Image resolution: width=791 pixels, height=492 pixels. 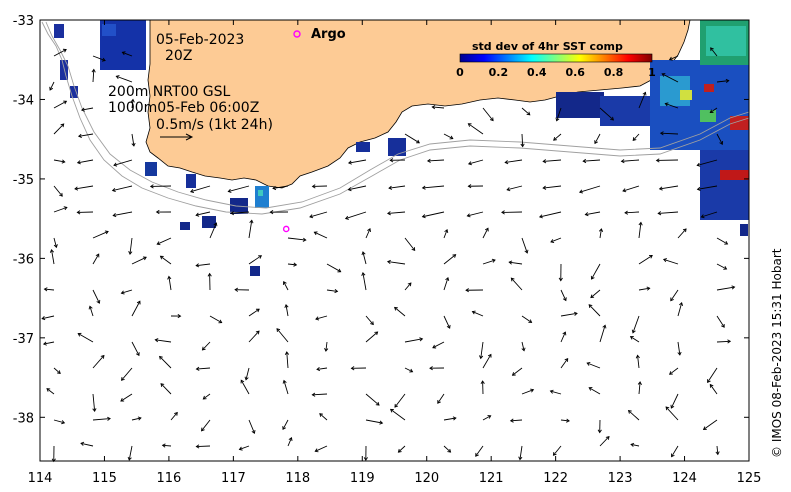 What do you see at coordinates (23, 418) in the screenshot?
I see `y-tick-label: -38` at bounding box center [23, 418].